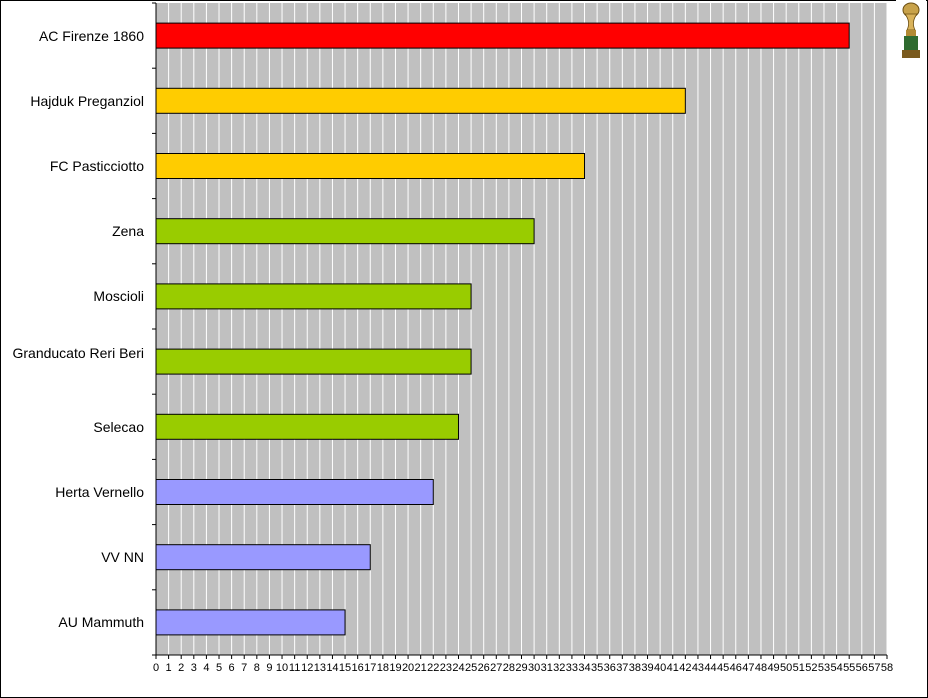  Describe the element at coordinates (874, 668) in the screenshot. I see `x-tick-label: 57` at that location.